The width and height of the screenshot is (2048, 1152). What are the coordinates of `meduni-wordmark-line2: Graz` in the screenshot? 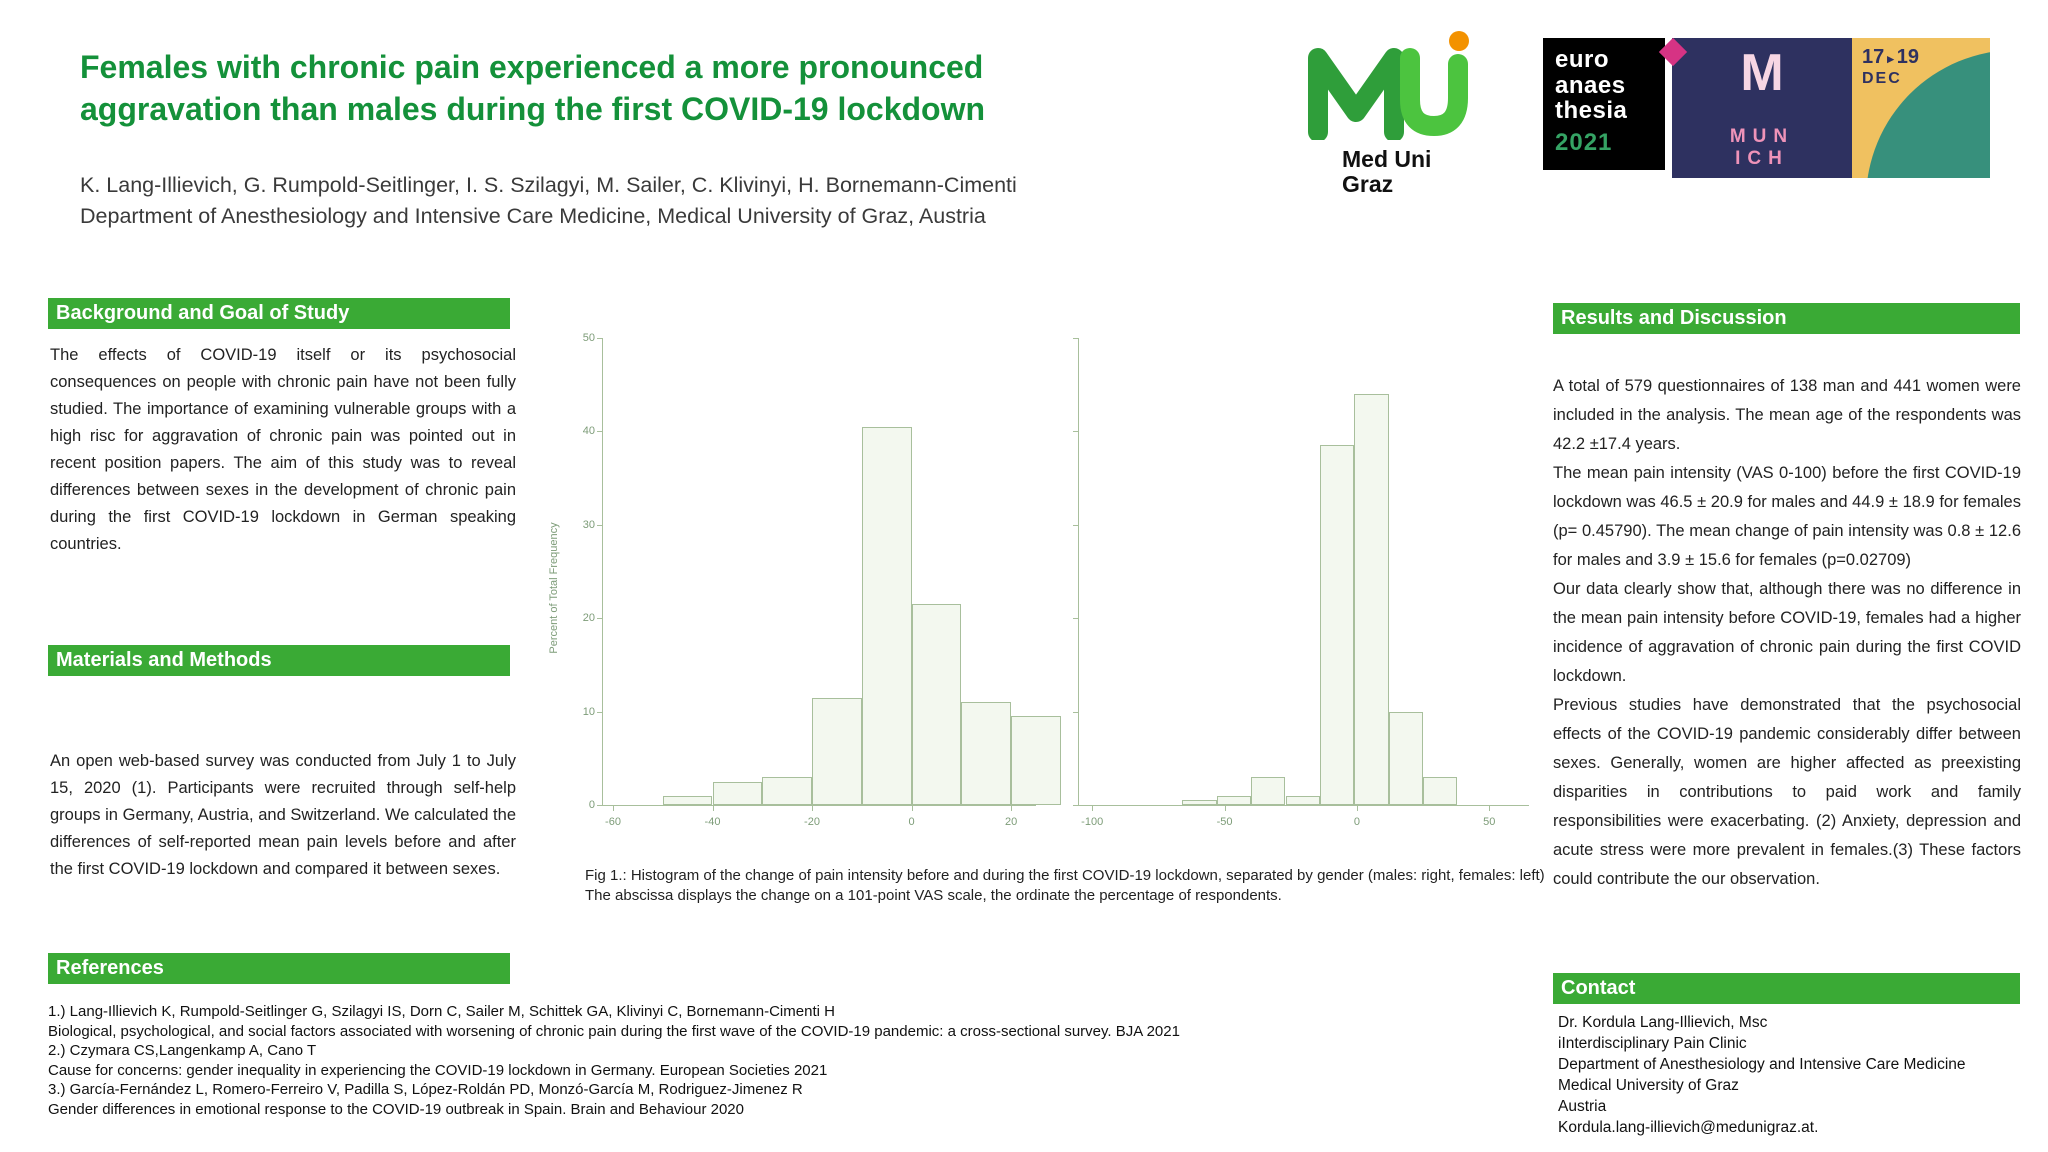 It's located at (1368, 184).